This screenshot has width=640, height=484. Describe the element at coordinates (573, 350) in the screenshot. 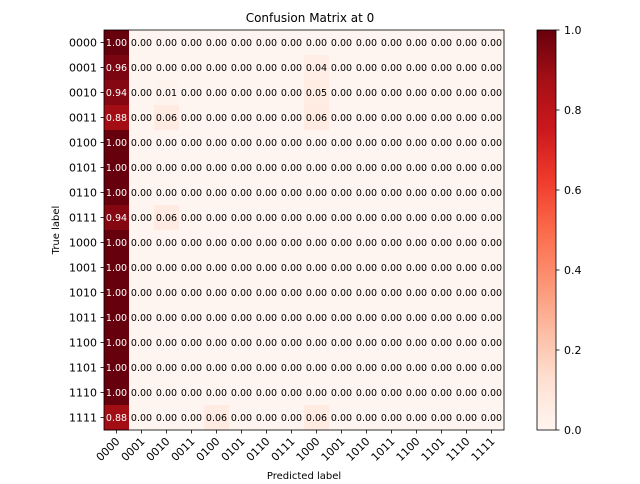

I see `colorbar-tick-label: 0.2` at that location.